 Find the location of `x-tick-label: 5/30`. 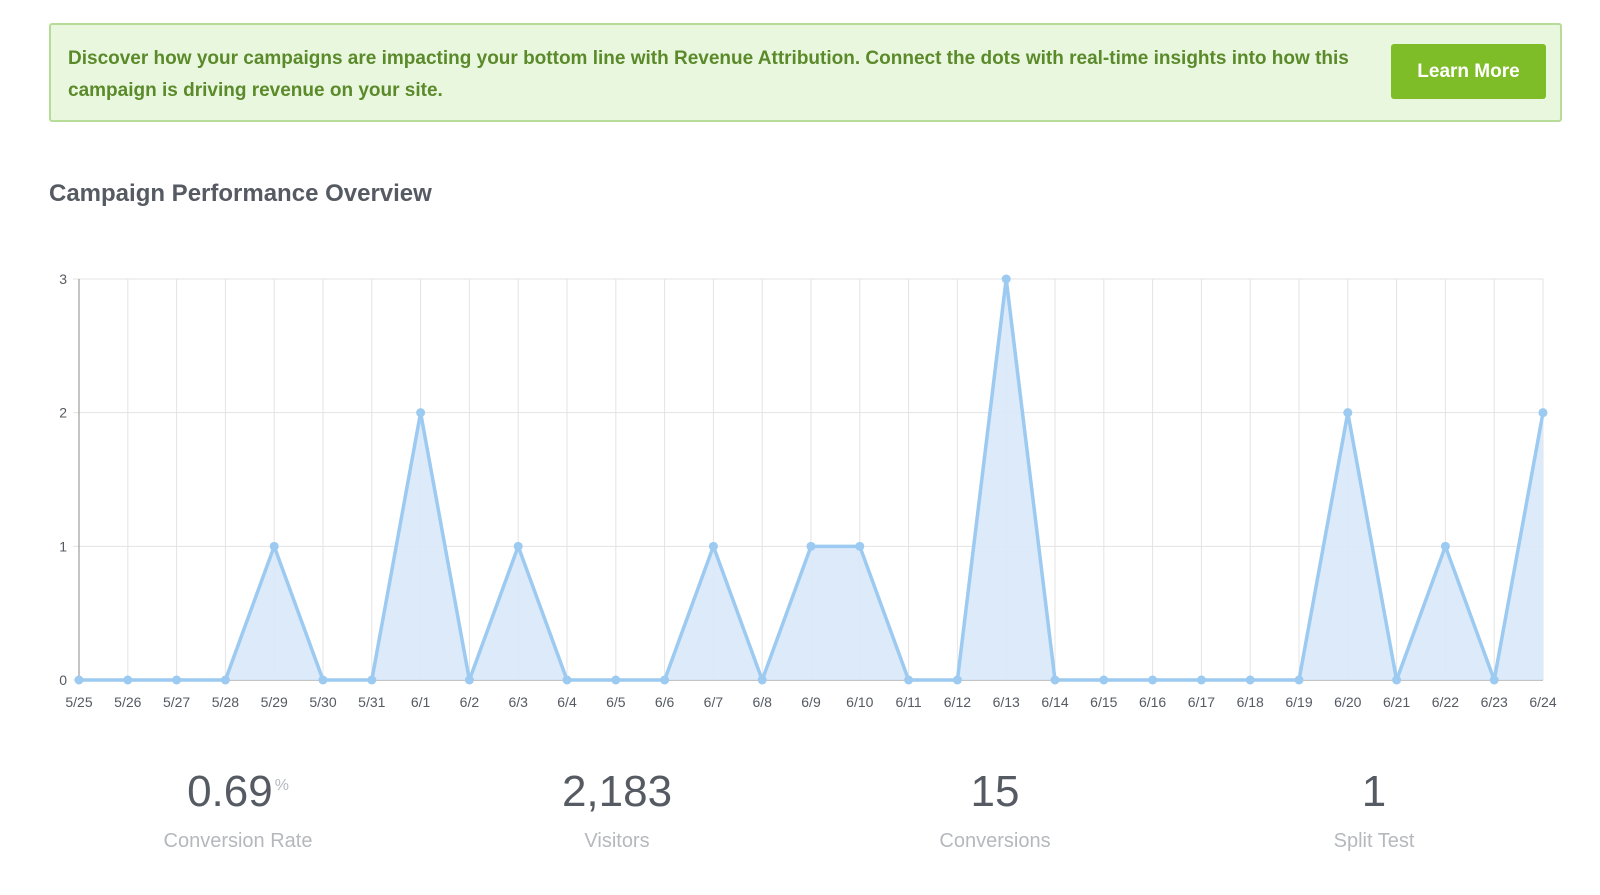

x-tick-label: 5/30 is located at coordinates (322, 702).